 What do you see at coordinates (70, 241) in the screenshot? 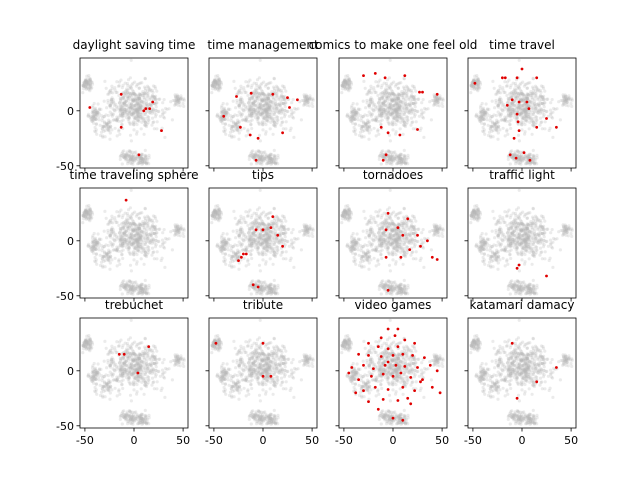
I see `y-tick-label: 0` at bounding box center [70, 241].